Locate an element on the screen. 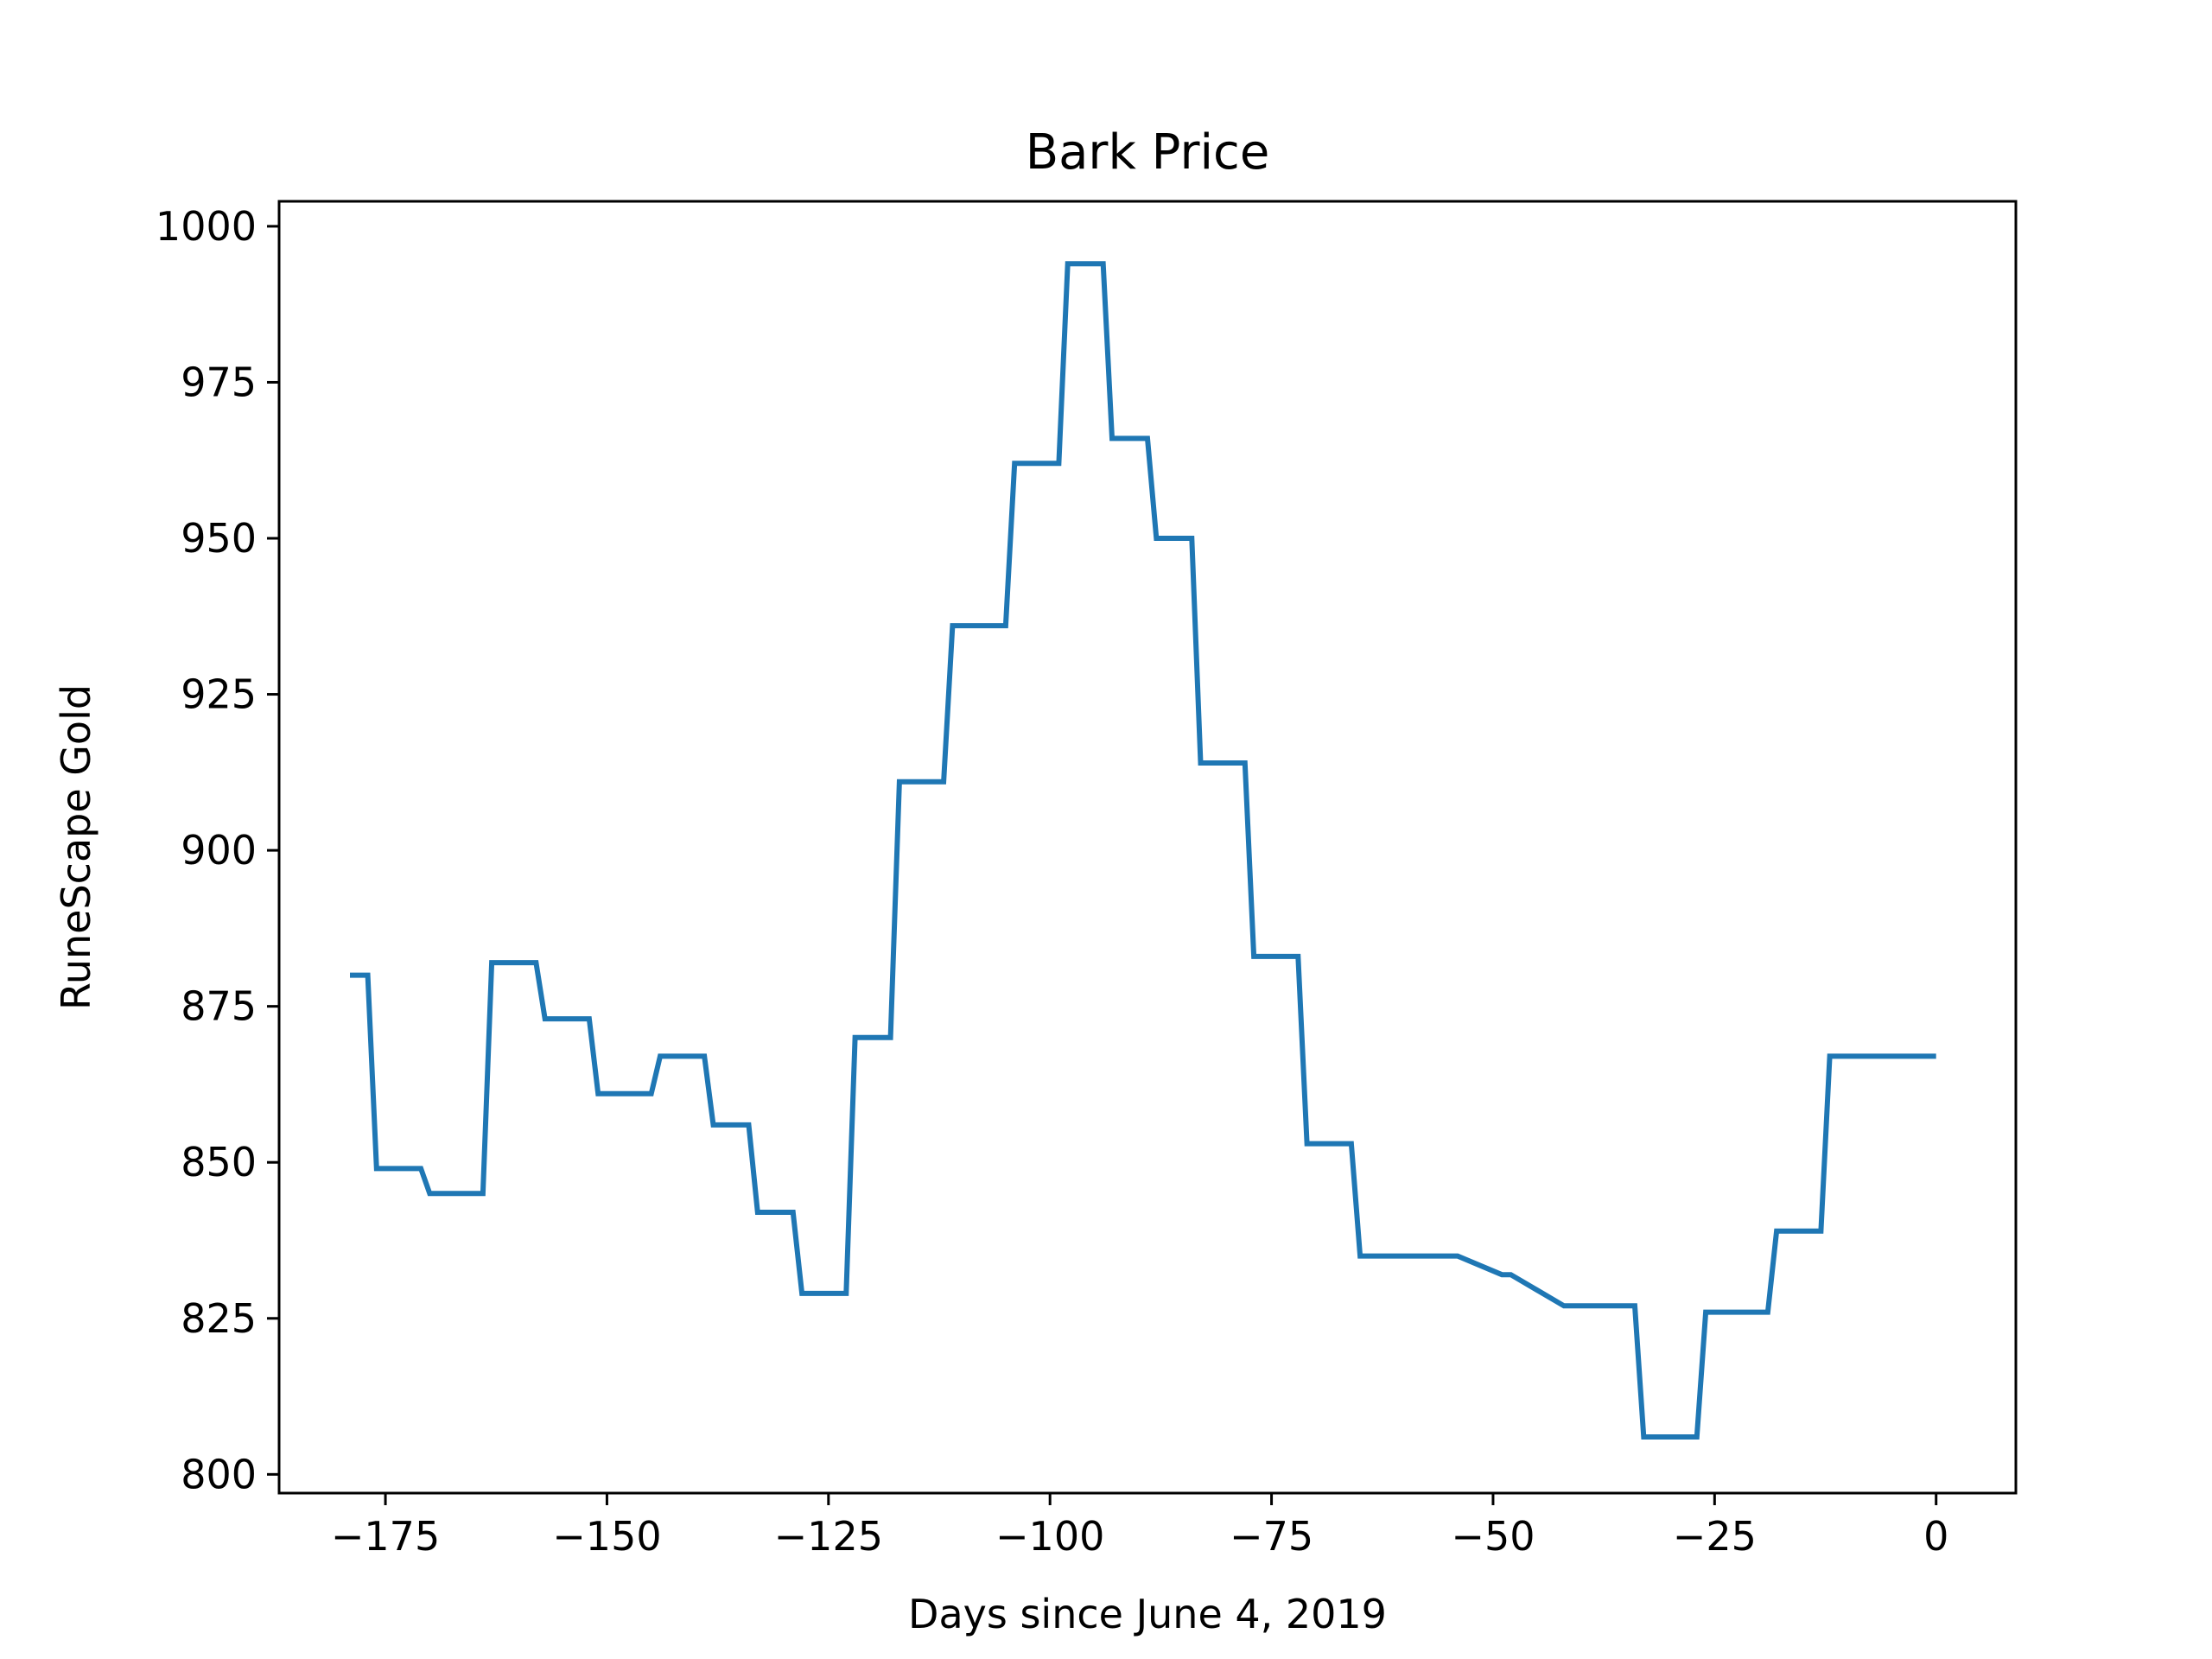 The image size is (2212, 1659). x-axis-label: Days since June 4, 2019 is located at coordinates (1147, 1614).